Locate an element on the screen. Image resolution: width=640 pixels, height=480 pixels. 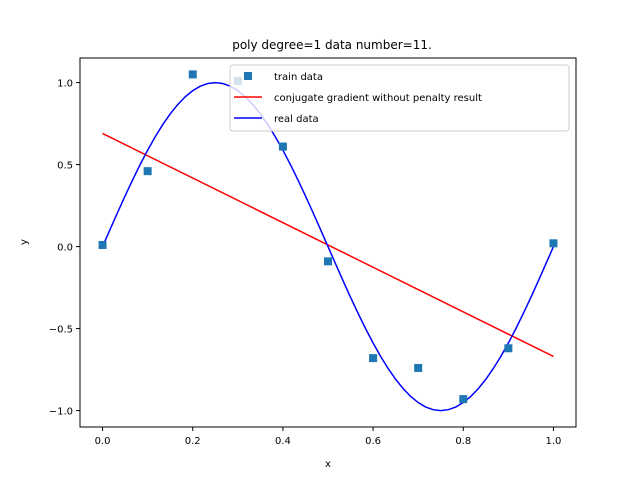
legend-box is located at coordinates (399, 98).